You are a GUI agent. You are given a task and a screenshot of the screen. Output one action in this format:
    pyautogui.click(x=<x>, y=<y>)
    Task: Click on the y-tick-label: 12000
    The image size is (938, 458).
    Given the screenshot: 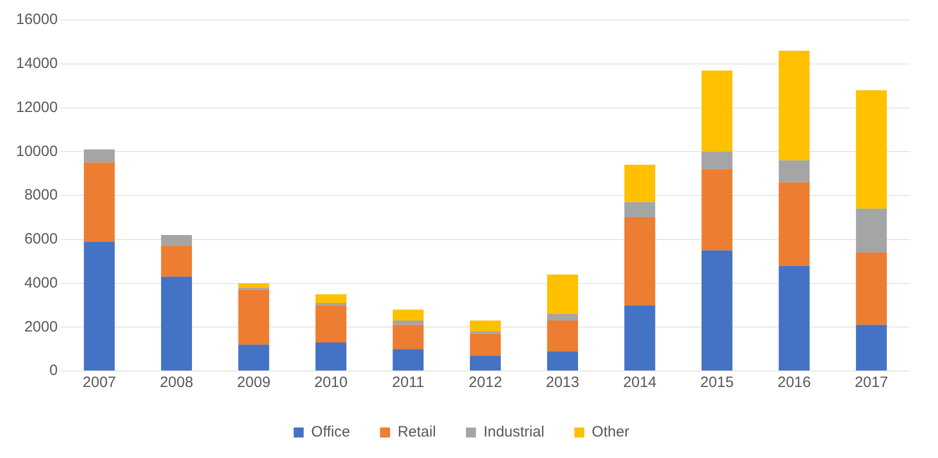 What is the action you would take?
    pyautogui.click(x=37, y=107)
    